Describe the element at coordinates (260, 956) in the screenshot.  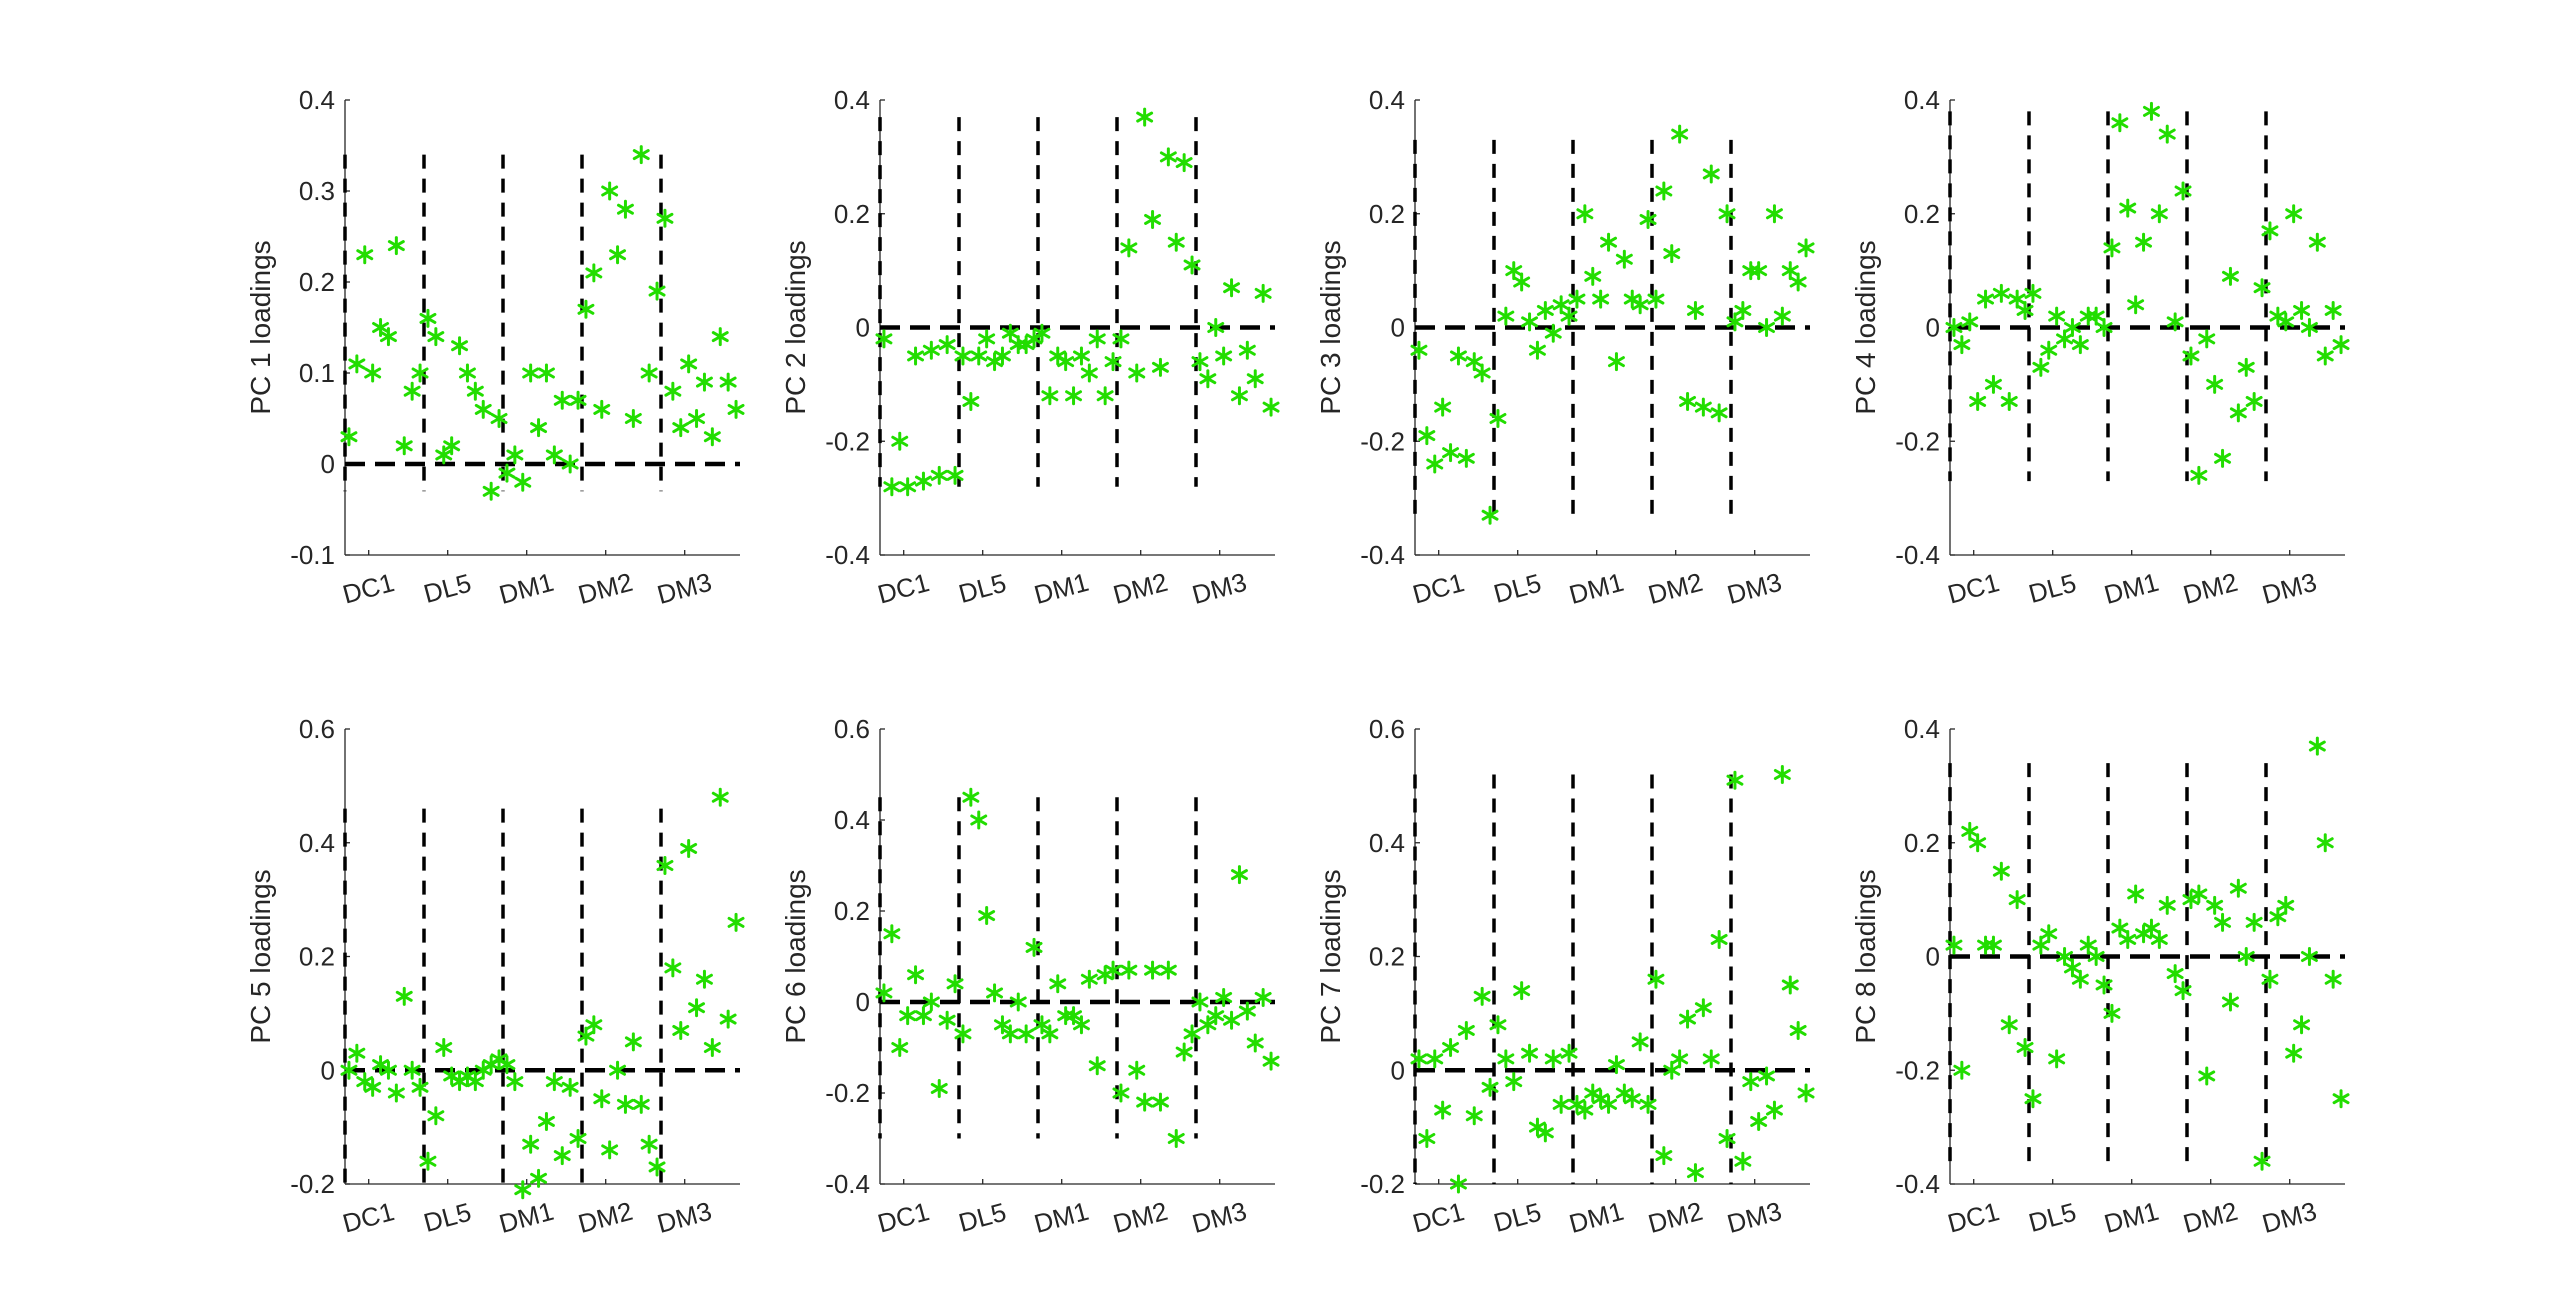
I see `y-axis-label: PC 5 loadings` at that location.